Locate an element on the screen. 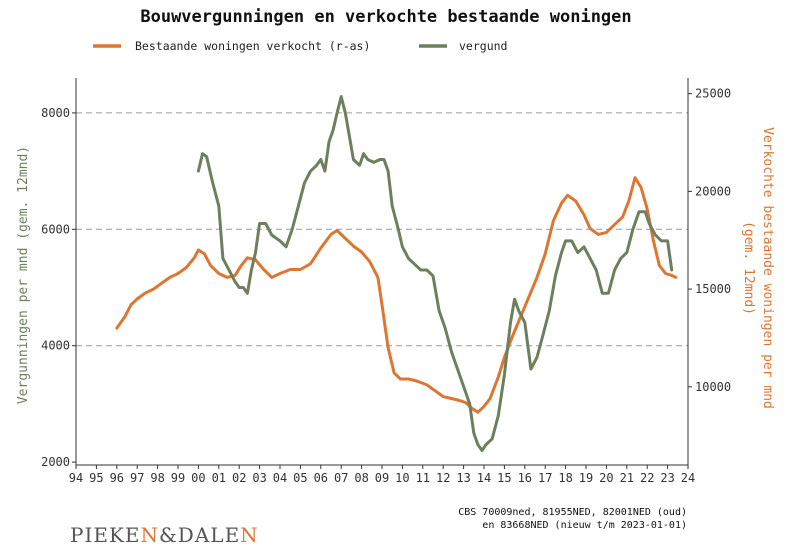 Image resolution: width=800 pixels, height=550 pixels. y-axis-right-label-line2: (gem. 12mnd) is located at coordinates (748, 268).